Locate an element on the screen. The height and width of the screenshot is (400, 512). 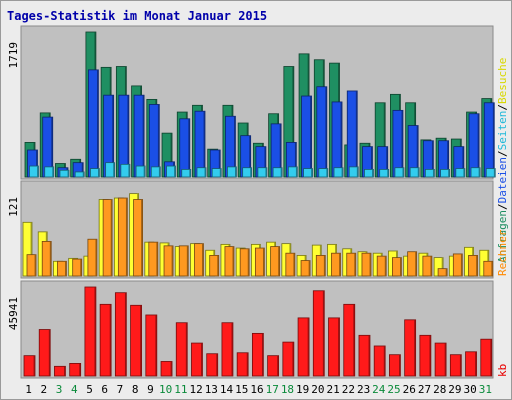
bar-rechner-day-13-shade is located at coordinates (218, 265).